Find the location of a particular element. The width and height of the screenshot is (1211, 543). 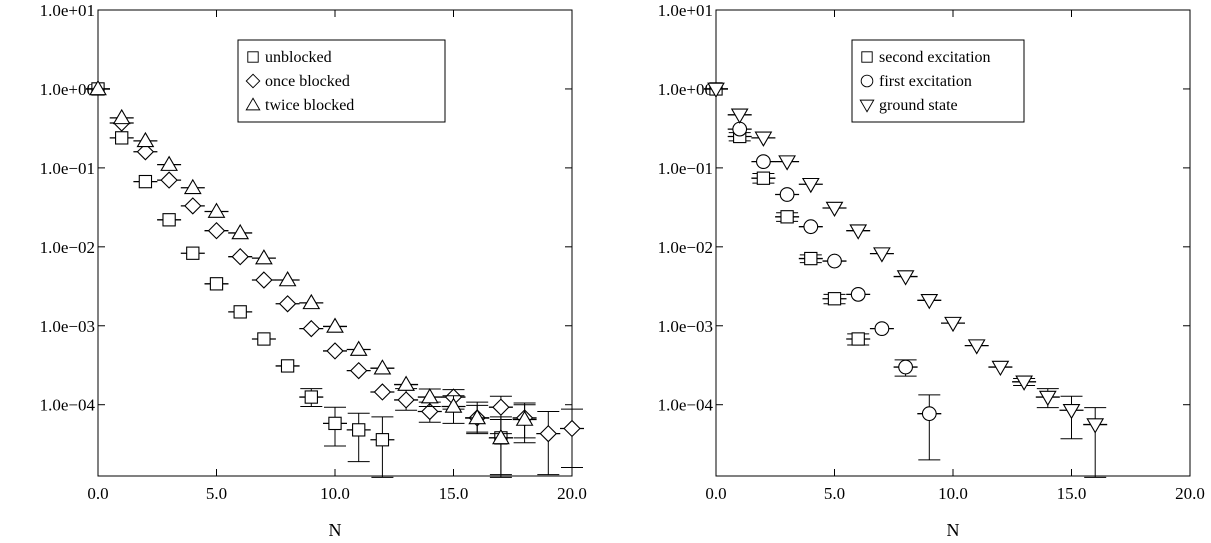

legend-label: ground state is located at coordinates (918, 105).